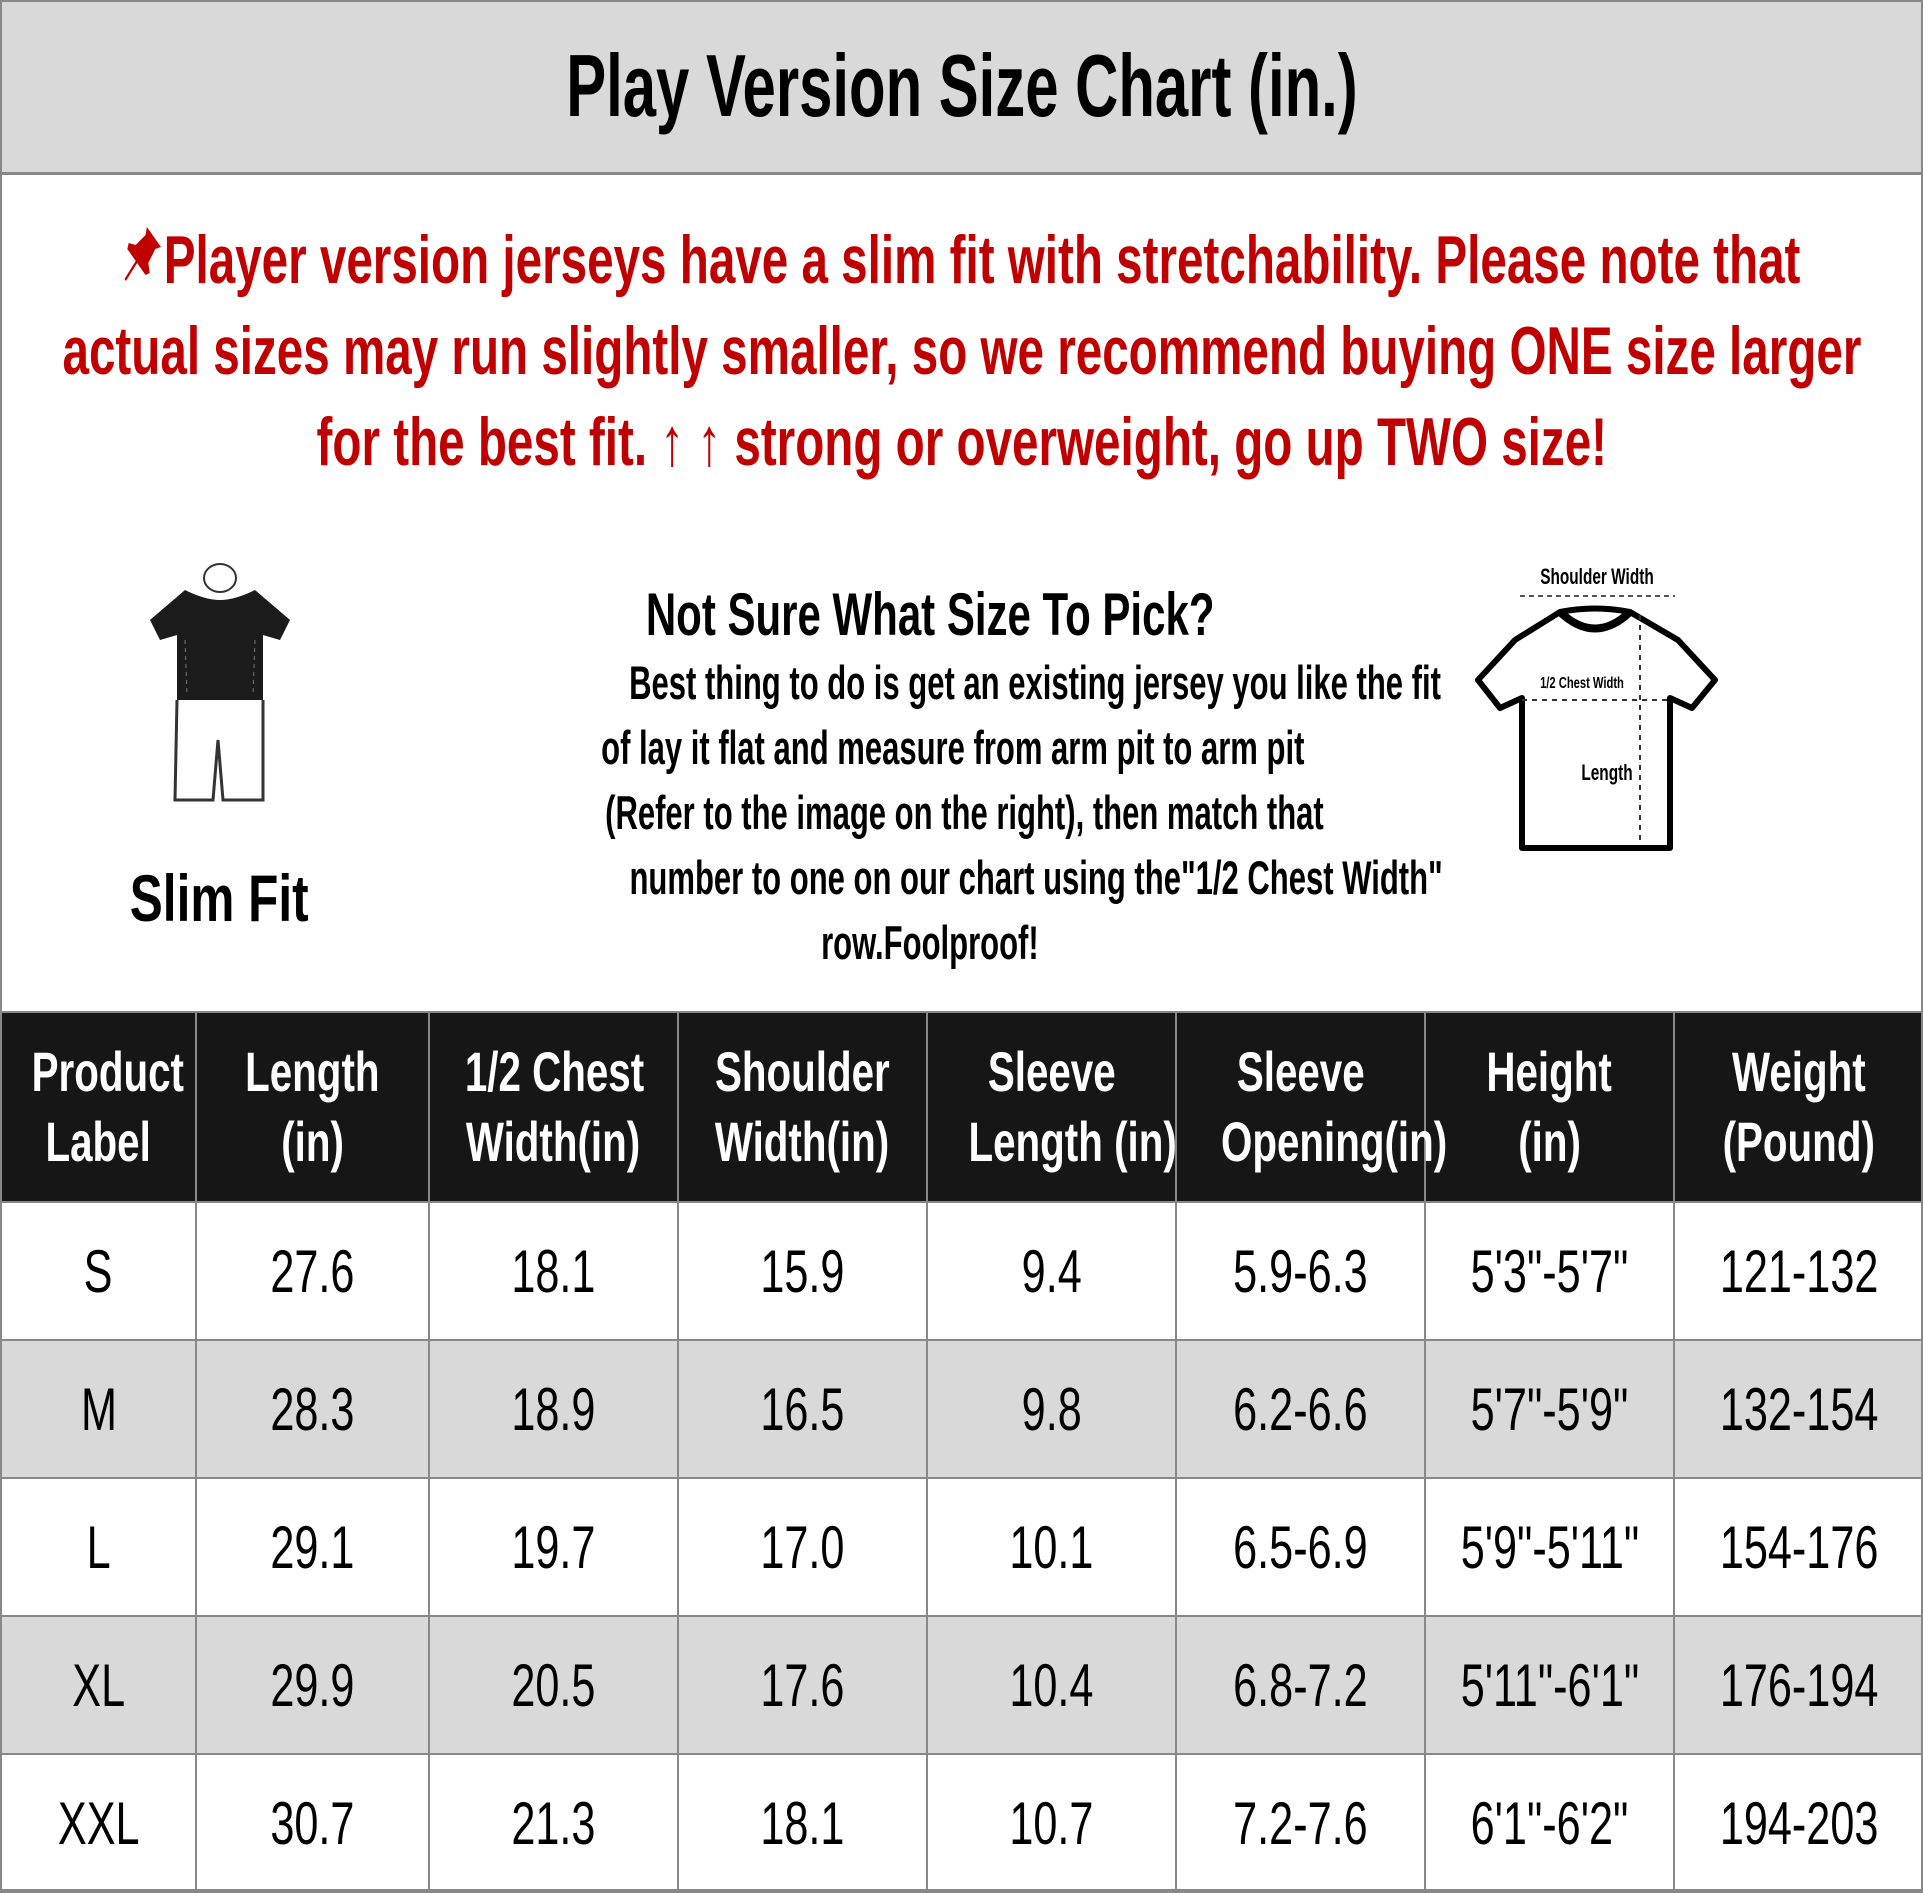 This screenshot has height=1893, width=1923. I want to click on table-cell: L, so click(98, 1547).